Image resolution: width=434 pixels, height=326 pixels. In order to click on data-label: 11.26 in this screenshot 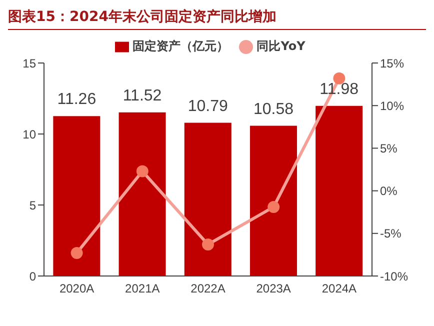, I will do `click(76, 99)`.